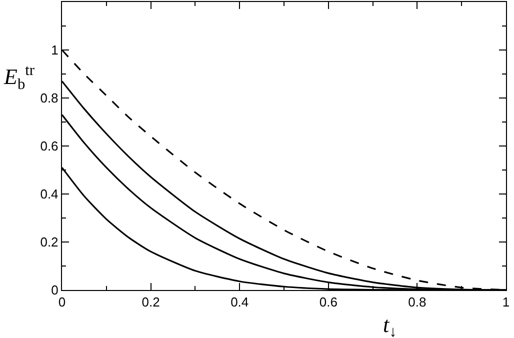 This screenshot has height=338, width=514. What do you see at coordinates (49, 242) in the screenshot?
I see `y-tick-label: 0.2` at bounding box center [49, 242].